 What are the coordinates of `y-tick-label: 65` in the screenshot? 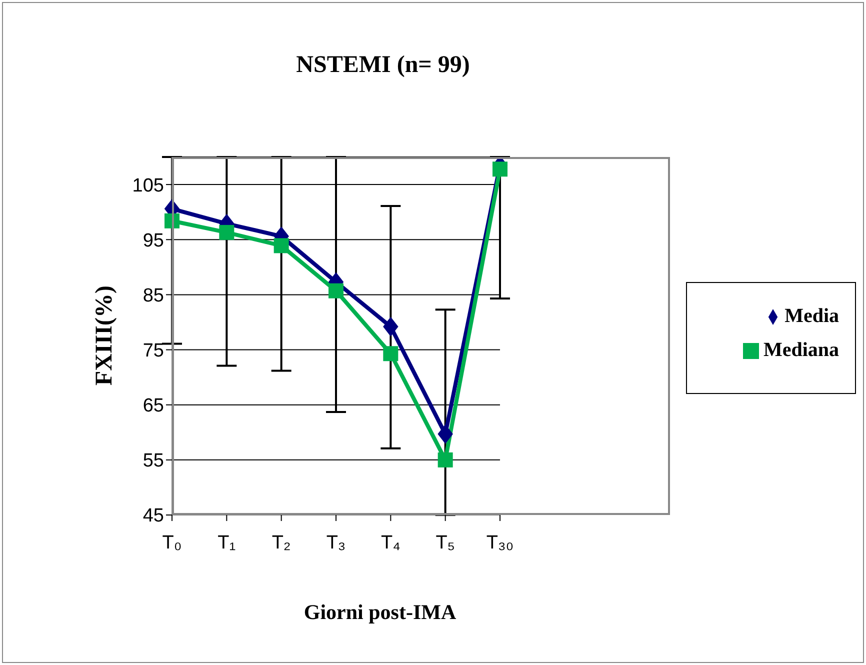 It's located at (153, 406).